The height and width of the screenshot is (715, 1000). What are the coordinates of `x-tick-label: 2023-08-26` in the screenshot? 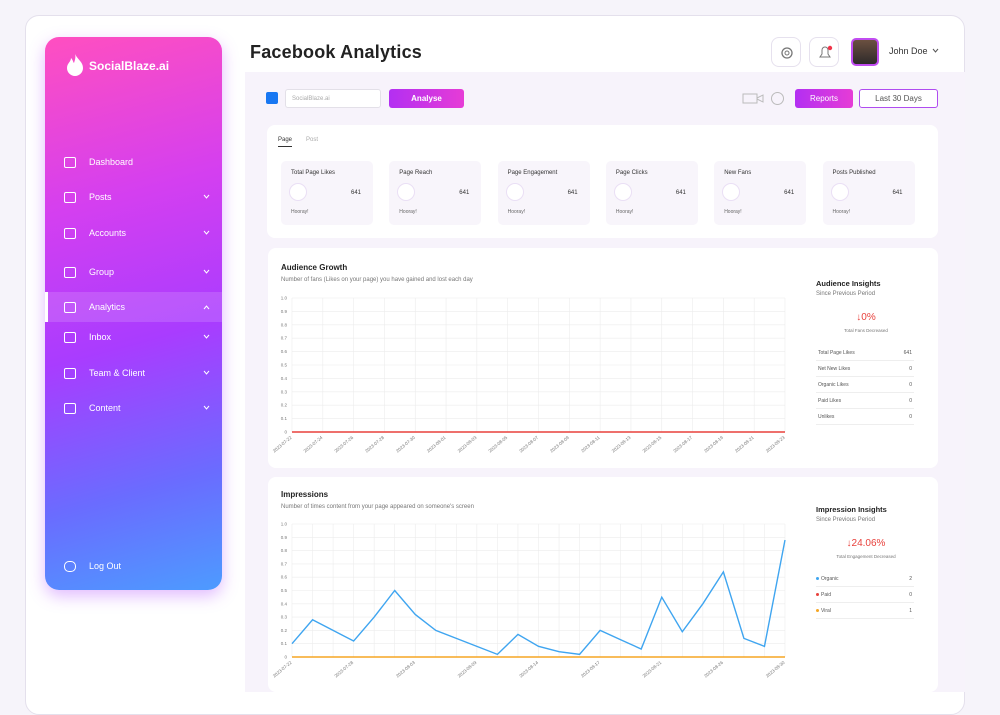 It's located at (713, 669).